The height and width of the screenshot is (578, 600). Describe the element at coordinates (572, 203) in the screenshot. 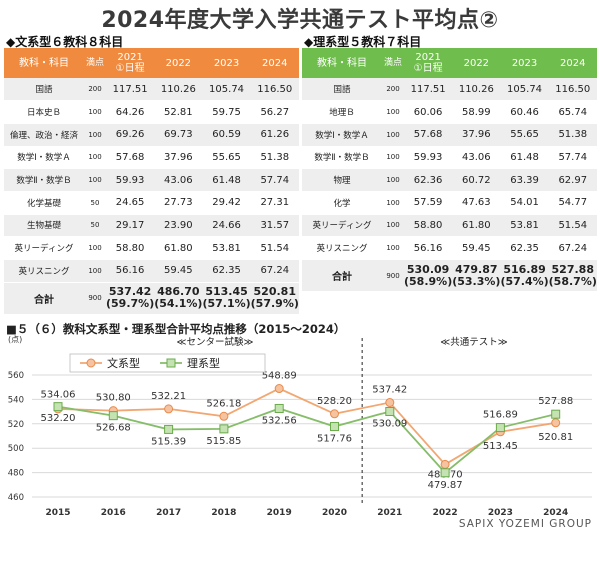

I see `score-cell: 54.77` at that location.